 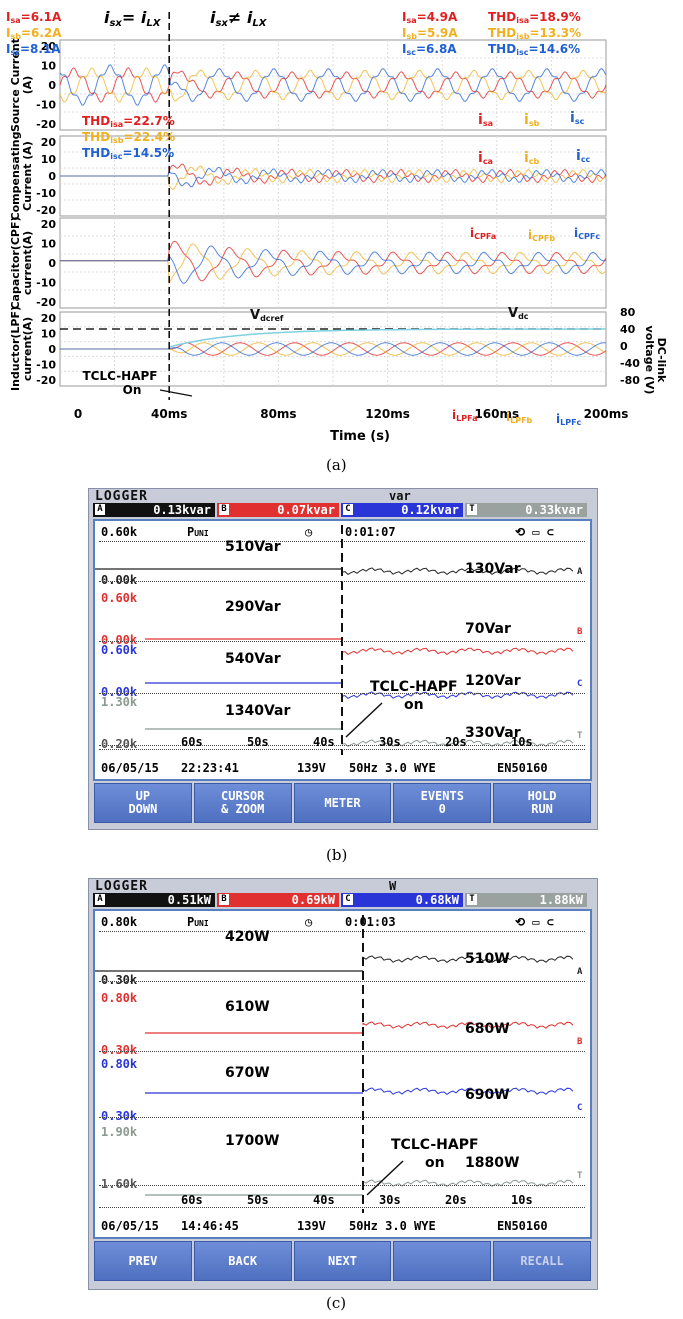 I want to click on thd-comp-b-val: =22.4%, so click(x=149, y=137).